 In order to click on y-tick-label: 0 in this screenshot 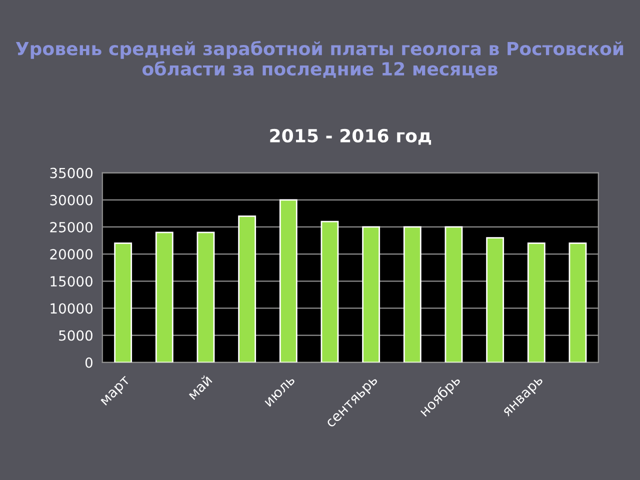, I will do `click(88, 362)`.